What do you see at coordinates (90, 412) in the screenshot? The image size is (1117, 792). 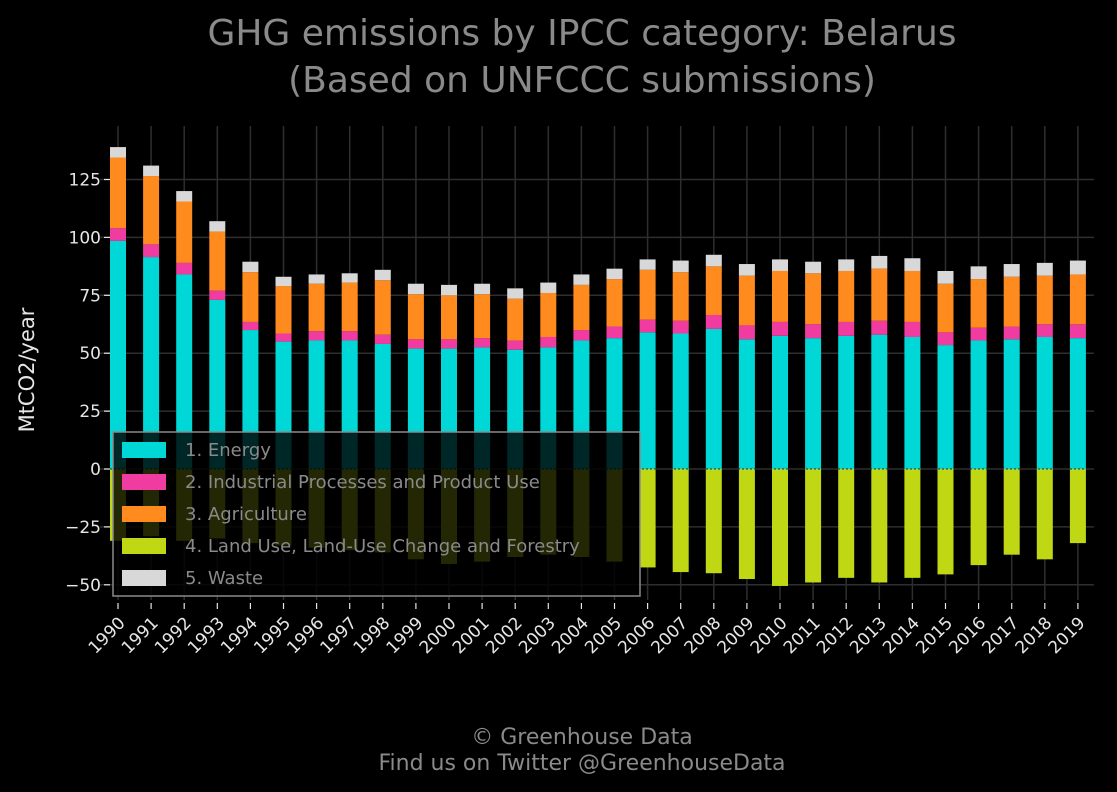 I see `y-tick-label: 25` at bounding box center [90, 412].